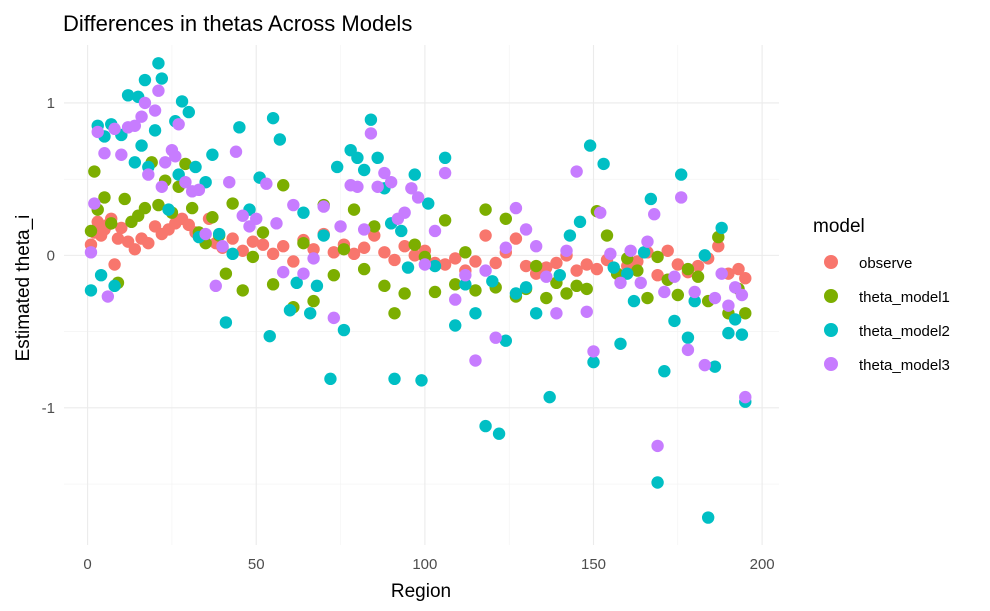 This screenshot has width=990, height=611. Describe the element at coordinates (839, 226) in the screenshot. I see `legend-title: model` at that location.